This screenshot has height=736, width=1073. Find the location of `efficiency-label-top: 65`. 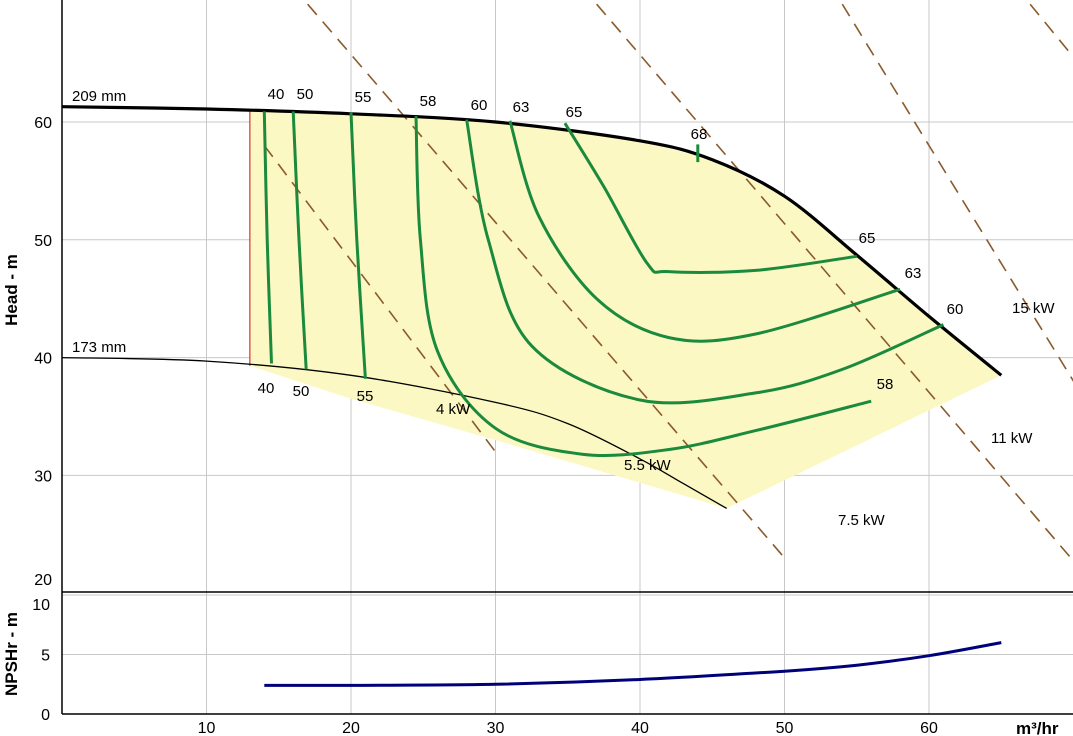

efficiency-label-top: 65 is located at coordinates (574, 112).